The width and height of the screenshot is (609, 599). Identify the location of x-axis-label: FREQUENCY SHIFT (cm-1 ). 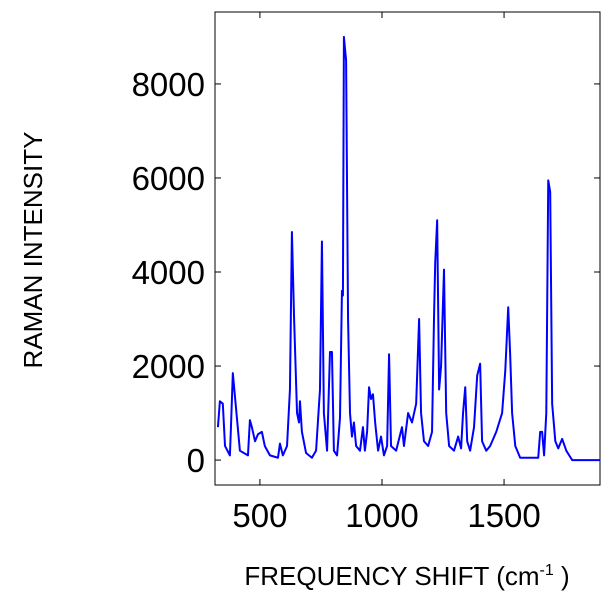
(406, 576).